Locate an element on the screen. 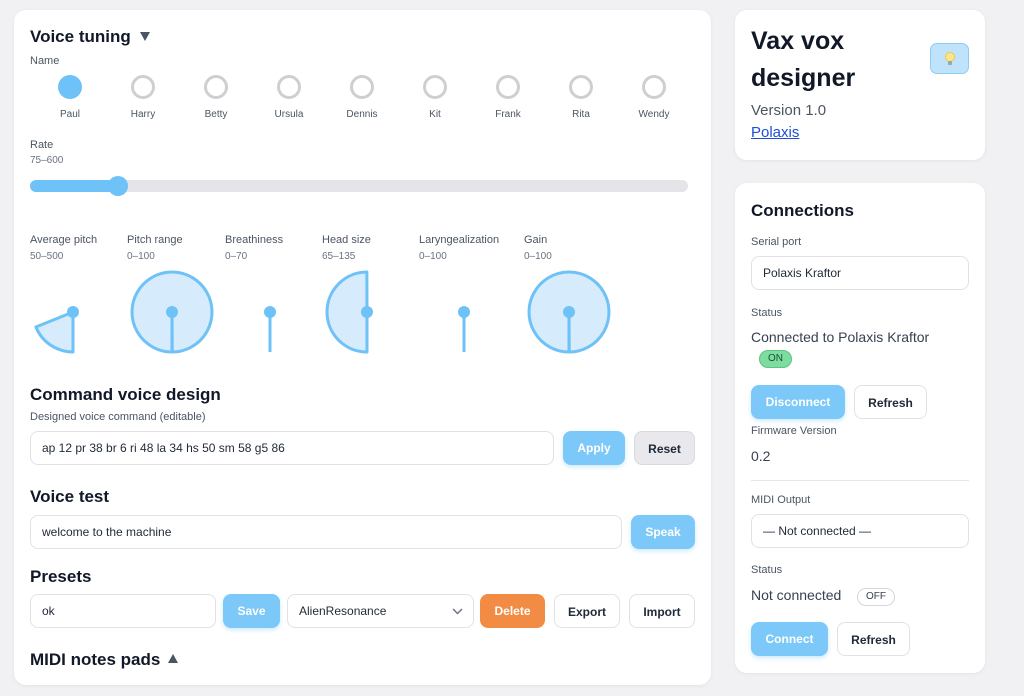 The image size is (1024, 696). command-field-label: Designed voice command (editable) is located at coordinates (118, 417).